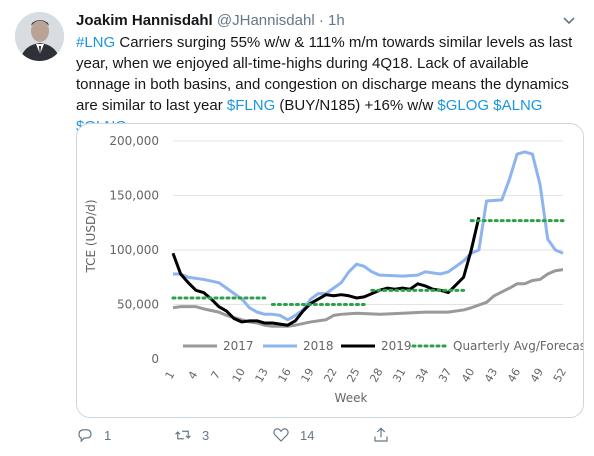 The height and width of the screenshot is (456, 594). What do you see at coordinates (356, 105) in the screenshot?
I see `tweet-text-segment: (BUY/N185) +16% w/w` at bounding box center [356, 105].